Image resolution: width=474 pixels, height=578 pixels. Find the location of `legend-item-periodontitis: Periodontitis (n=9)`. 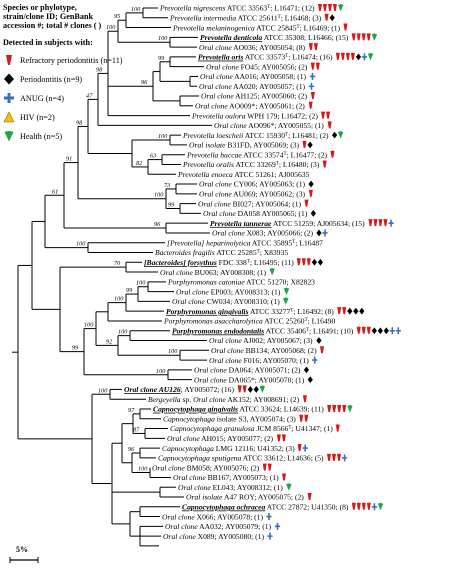

legend-item-periodontitis: Periodontitis (n=9) is located at coordinates (68, 79).